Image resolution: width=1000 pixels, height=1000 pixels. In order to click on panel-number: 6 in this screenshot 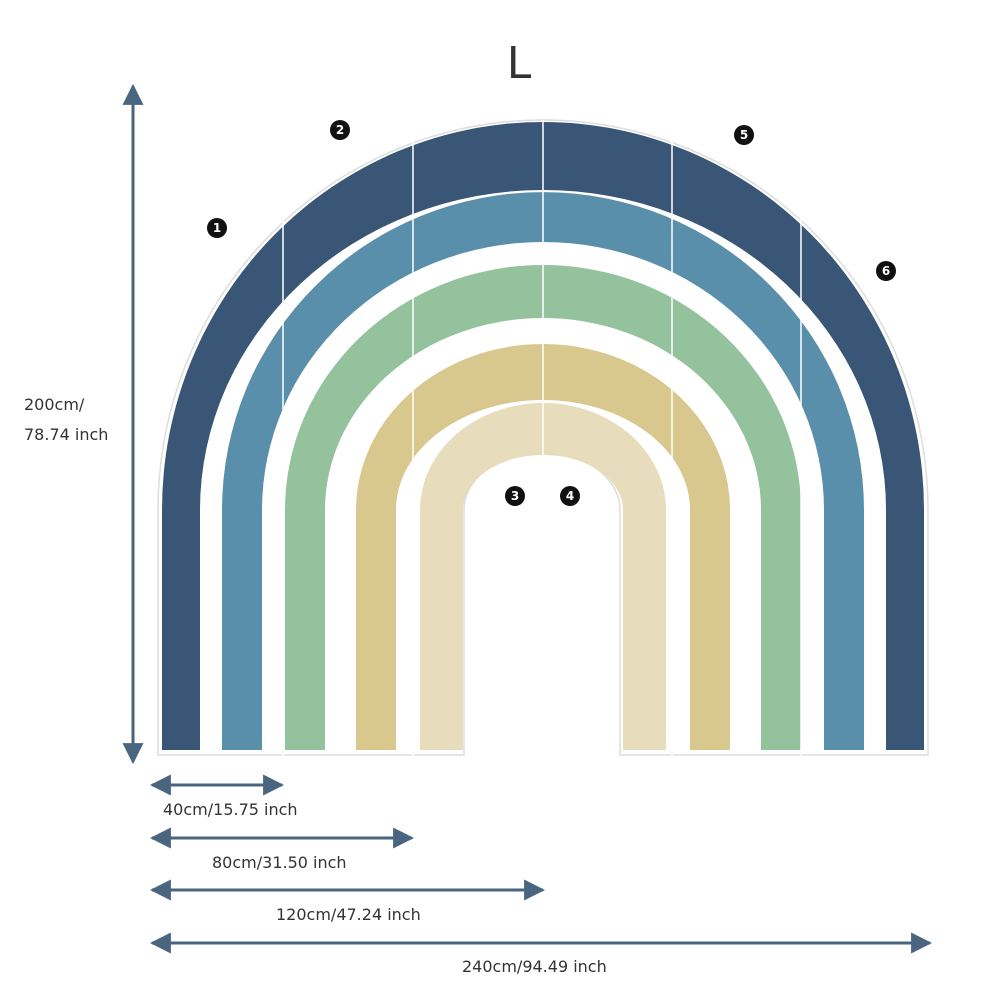, I will do `click(886, 271)`.